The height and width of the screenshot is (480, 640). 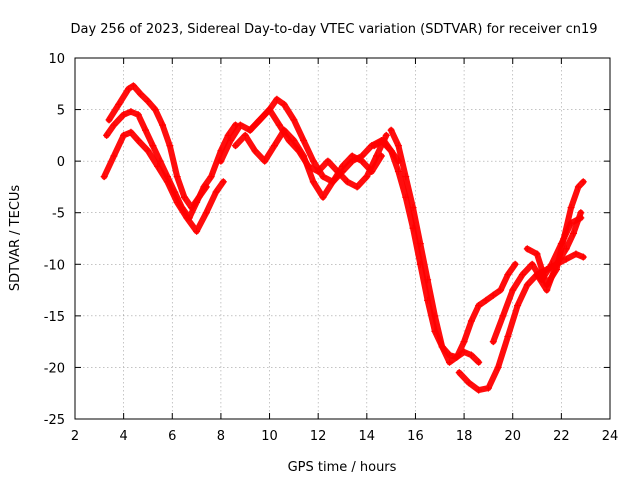 What do you see at coordinates (415, 436) in the screenshot?
I see `x-tick-label: 16` at bounding box center [415, 436].